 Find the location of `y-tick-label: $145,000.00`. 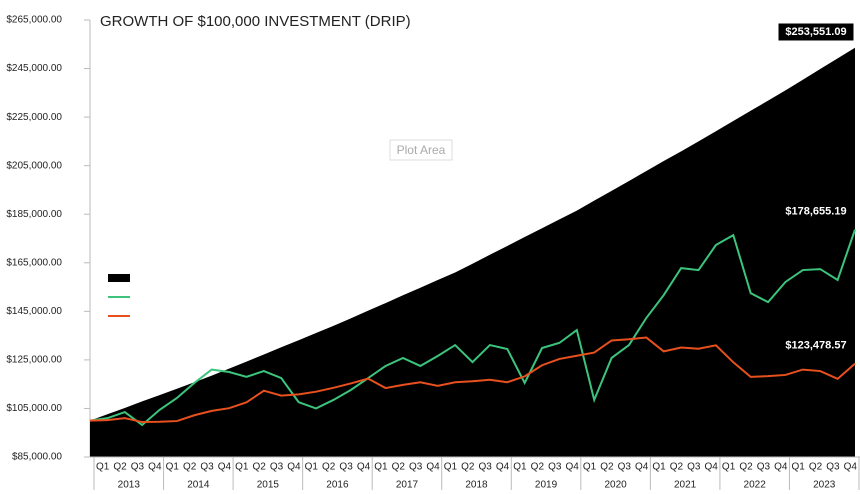

y-tick-label: $145,000.00 is located at coordinates (34, 311).